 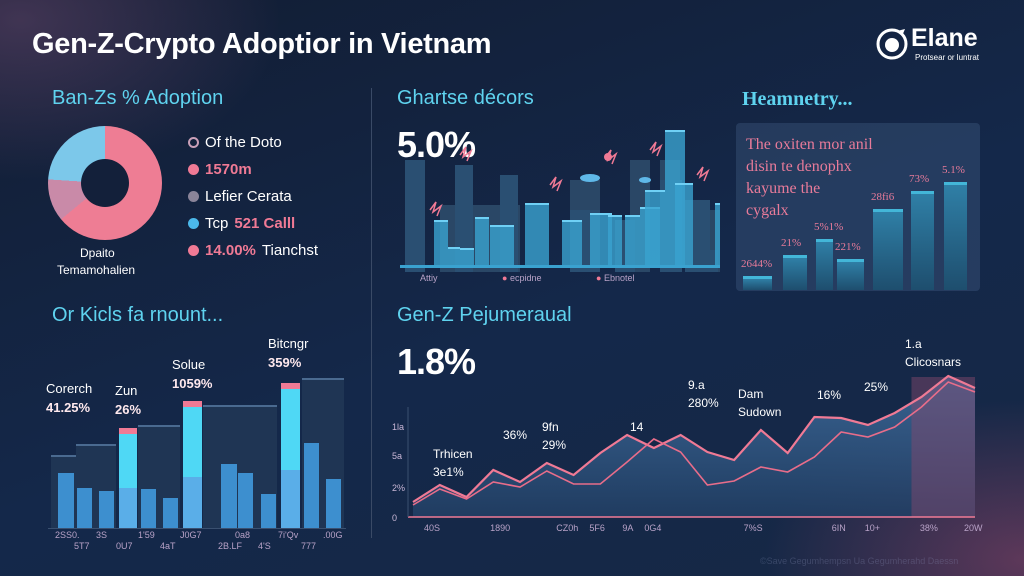 I want to click on highlight-region, so click(x=943, y=447).